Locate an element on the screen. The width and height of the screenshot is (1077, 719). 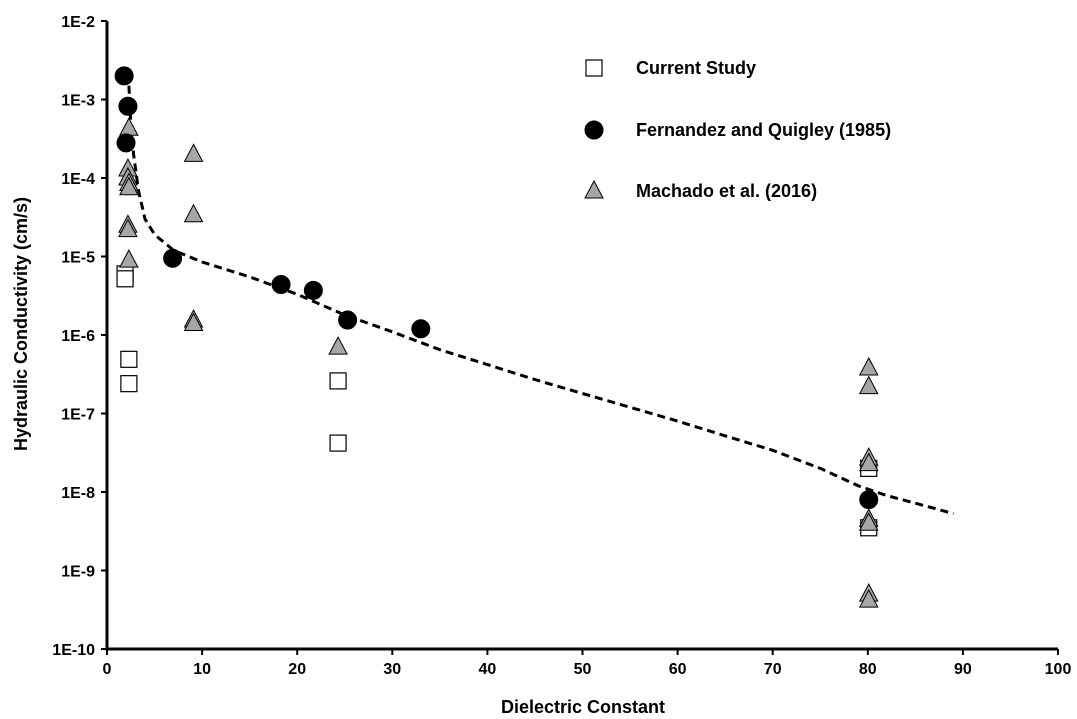
y-tick-label: 1E-8 is located at coordinates (78, 493).